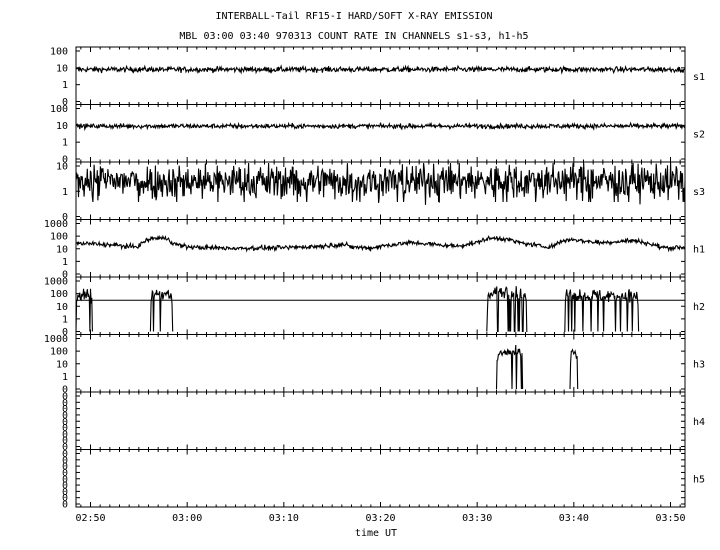 Image resolution: width=720 pixels, height=550 pixels. Describe the element at coordinates (574, 518) in the screenshot. I see `x-tick-label: 03:40` at that location.